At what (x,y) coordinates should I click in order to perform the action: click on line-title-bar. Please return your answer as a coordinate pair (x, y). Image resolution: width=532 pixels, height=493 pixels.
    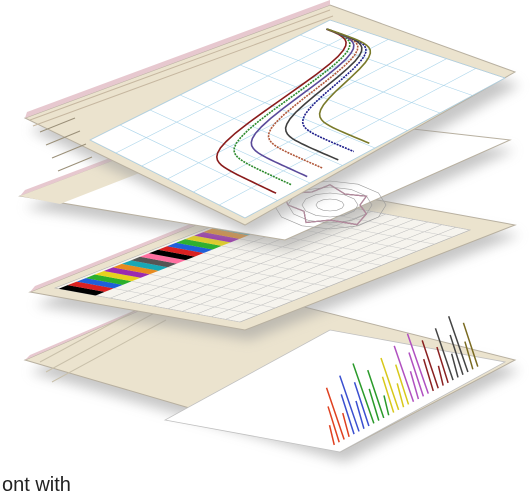
    Looking at the image, I should click on (177, 59).